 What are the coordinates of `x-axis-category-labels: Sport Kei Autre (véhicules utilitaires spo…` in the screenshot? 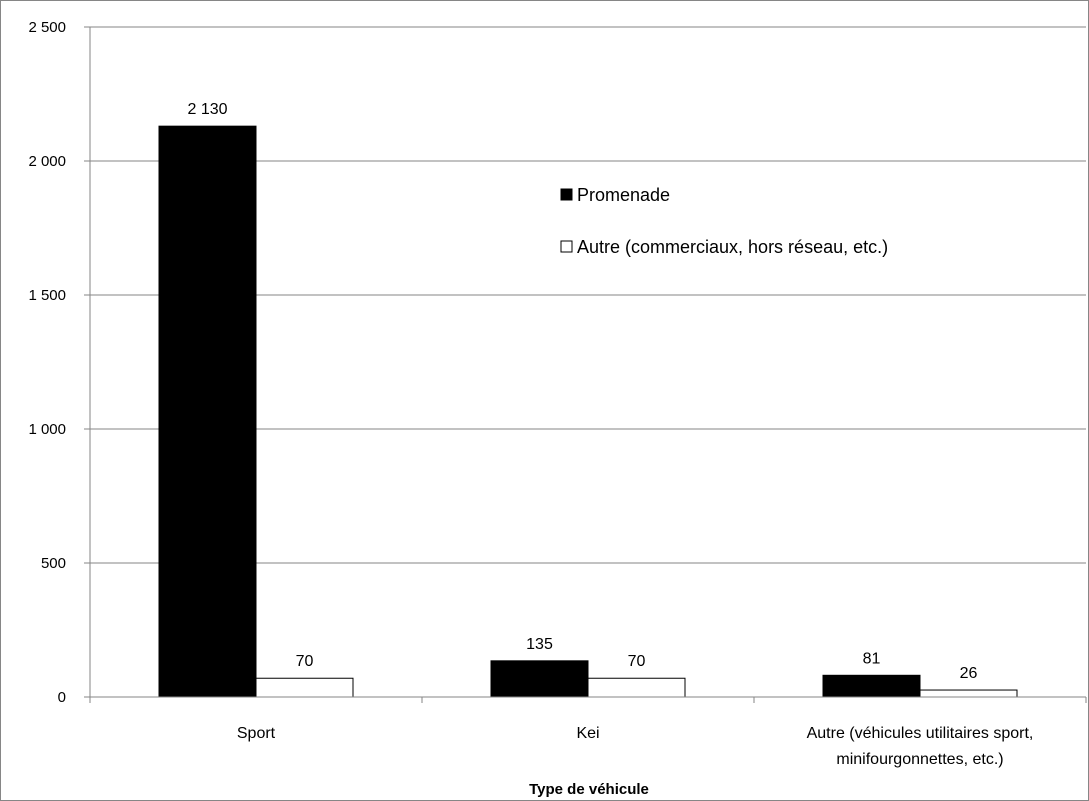 It's located at (635, 746).